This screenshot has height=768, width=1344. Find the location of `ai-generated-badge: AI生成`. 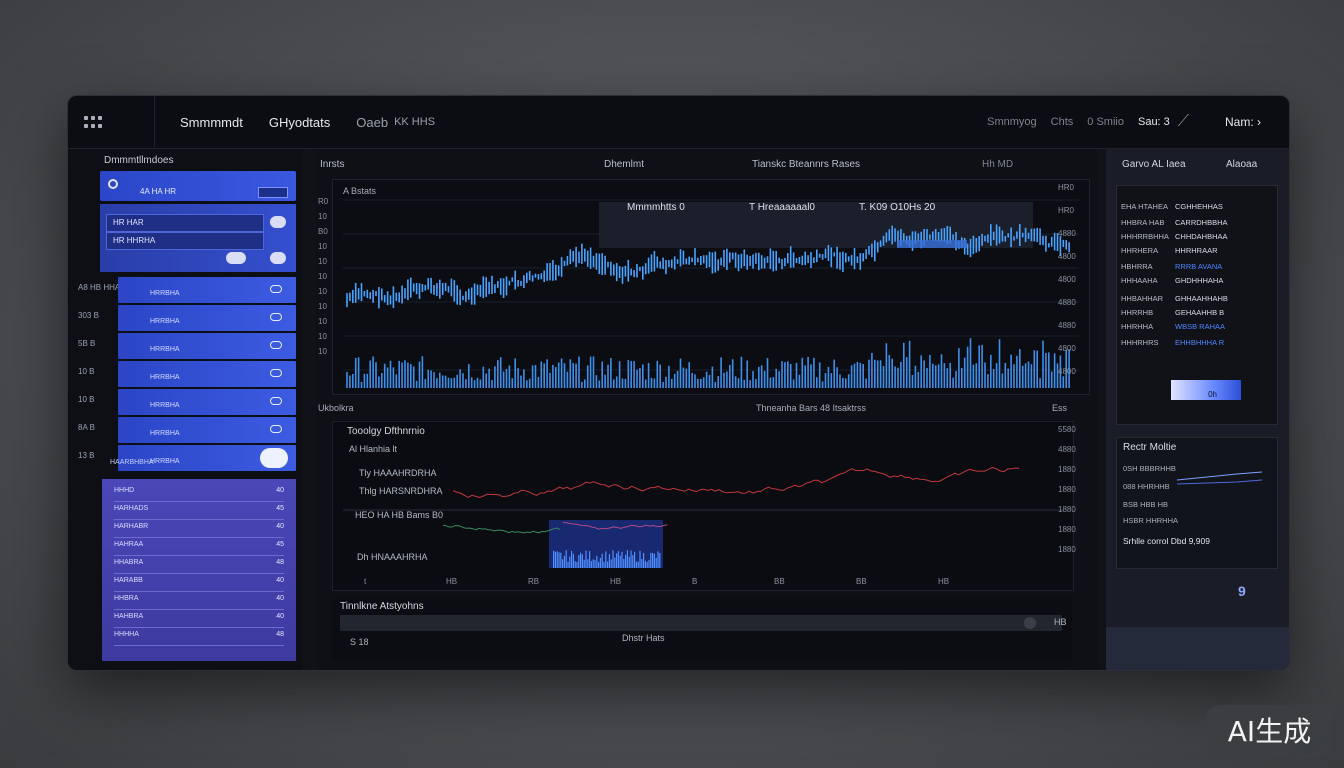

ai-generated-badge: AI生成 is located at coordinates (1269, 731).